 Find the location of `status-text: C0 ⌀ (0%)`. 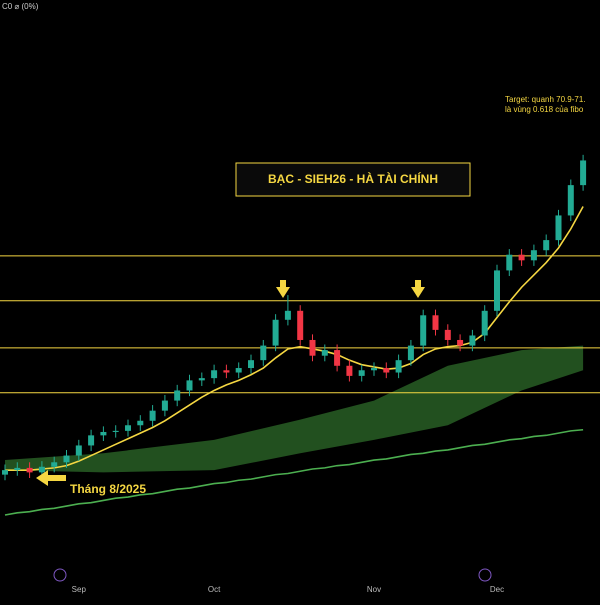

status-text: C0 ⌀ (0%) is located at coordinates (20, 6).